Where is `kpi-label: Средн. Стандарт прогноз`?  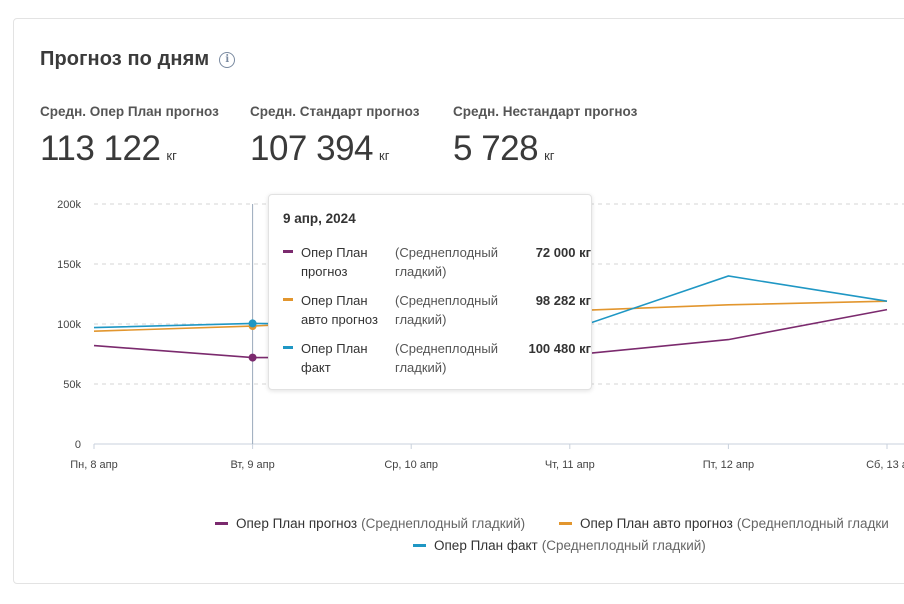
kpi-label: Средн. Стандарт прогноз is located at coordinates (335, 111).